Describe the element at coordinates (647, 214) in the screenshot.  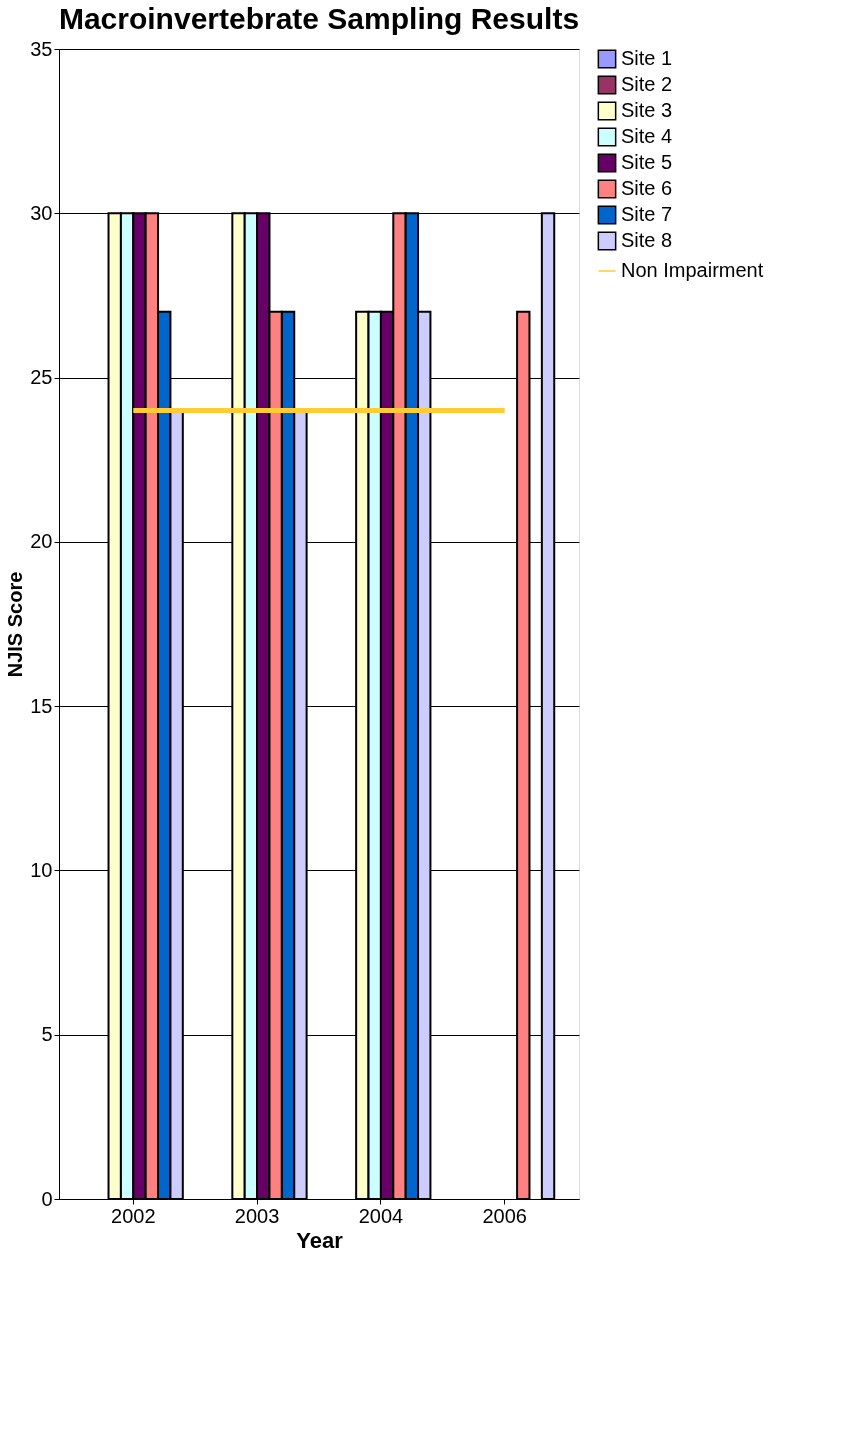
I see `legend-label: Site 7` at that location.